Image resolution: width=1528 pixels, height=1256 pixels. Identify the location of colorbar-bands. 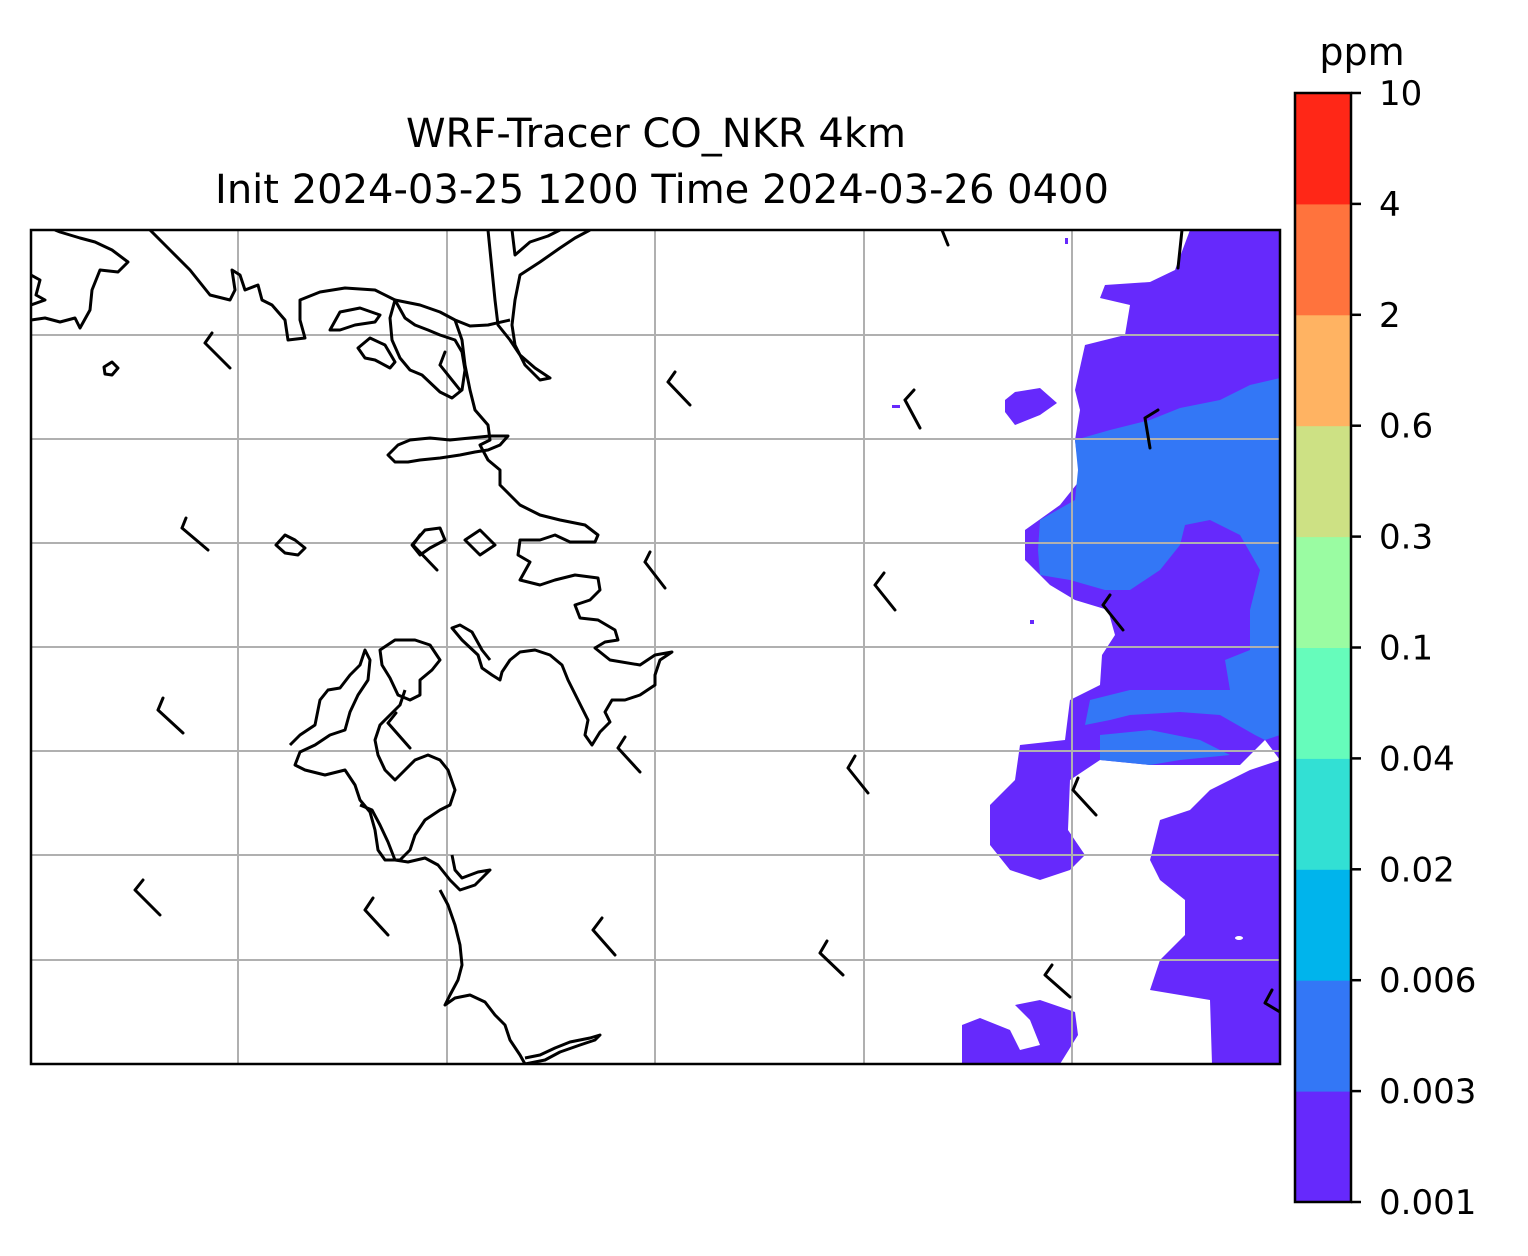
(1323, 648).